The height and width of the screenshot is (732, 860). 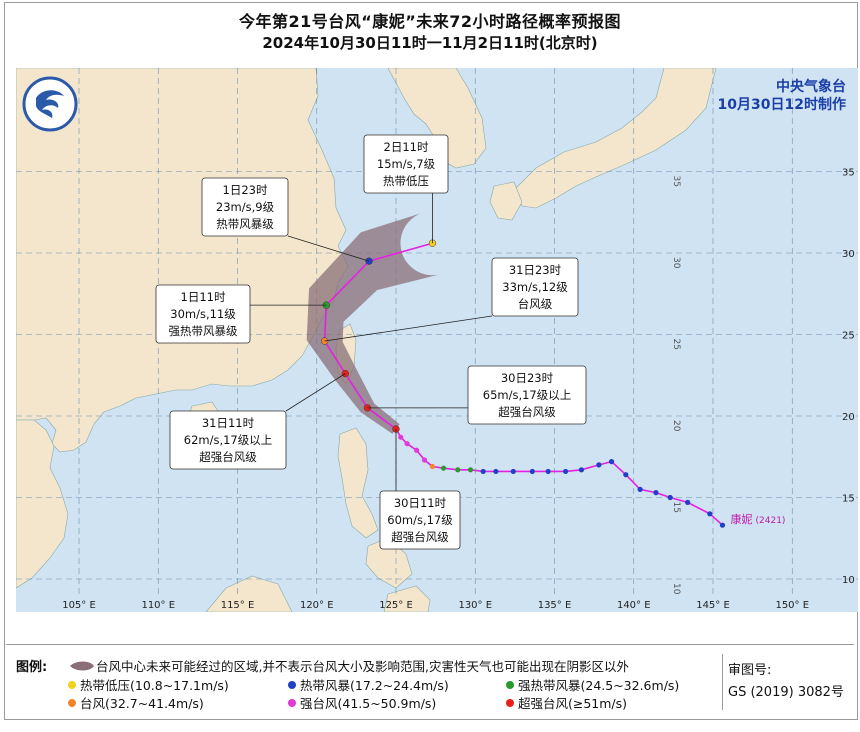 I want to click on lon-label: 150° E, so click(x=792, y=605).